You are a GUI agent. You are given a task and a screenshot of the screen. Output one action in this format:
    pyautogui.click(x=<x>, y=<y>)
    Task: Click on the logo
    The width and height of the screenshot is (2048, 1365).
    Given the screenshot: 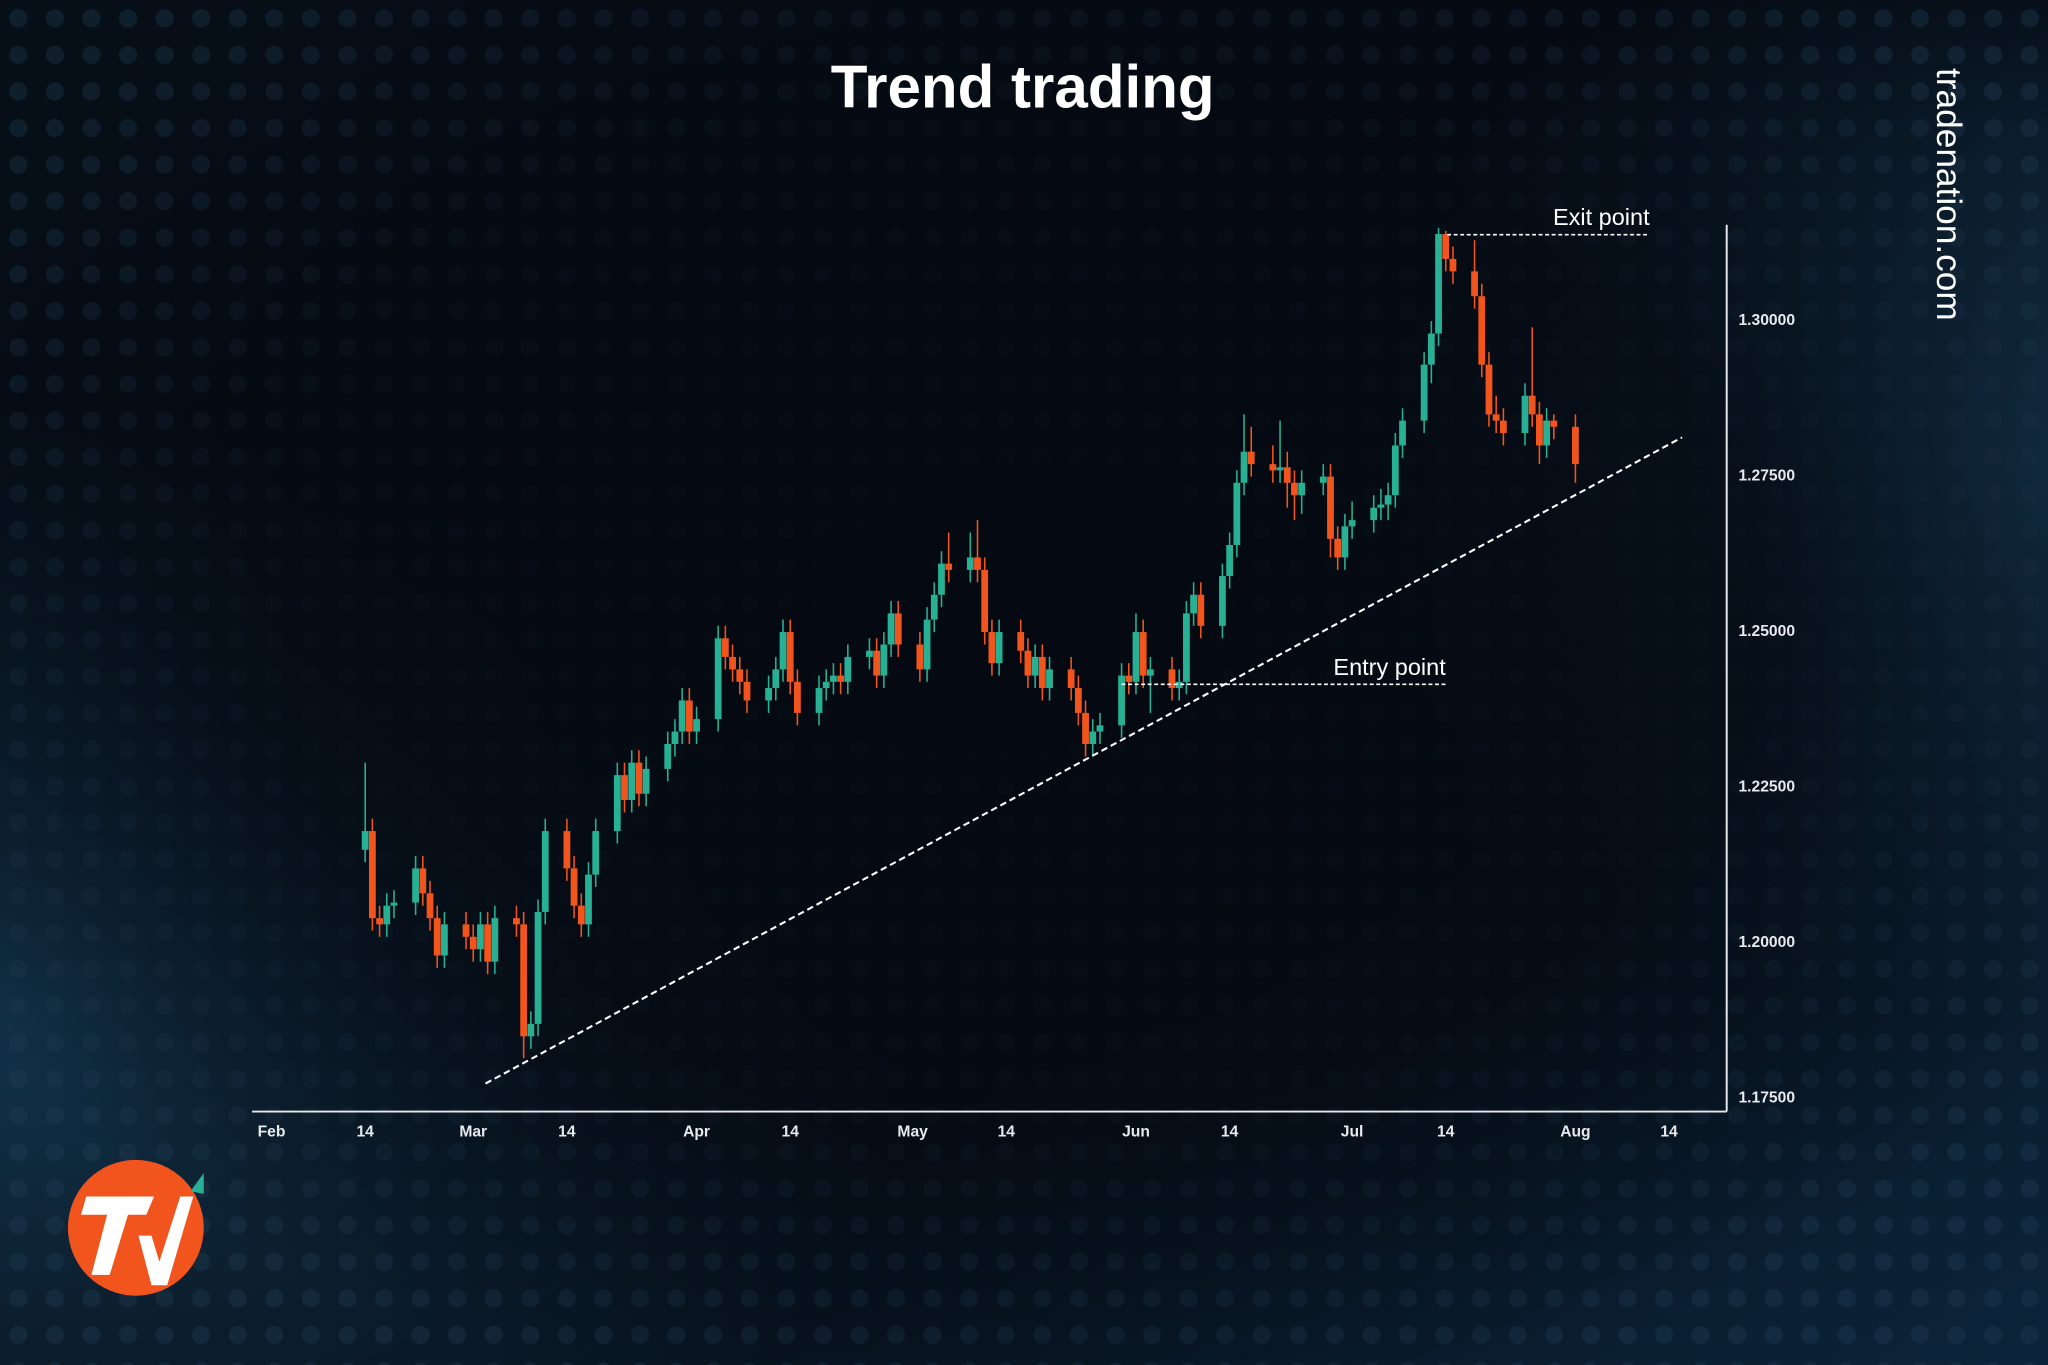 What is the action you would take?
    pyautogui.click(x=135, y=1227)
    